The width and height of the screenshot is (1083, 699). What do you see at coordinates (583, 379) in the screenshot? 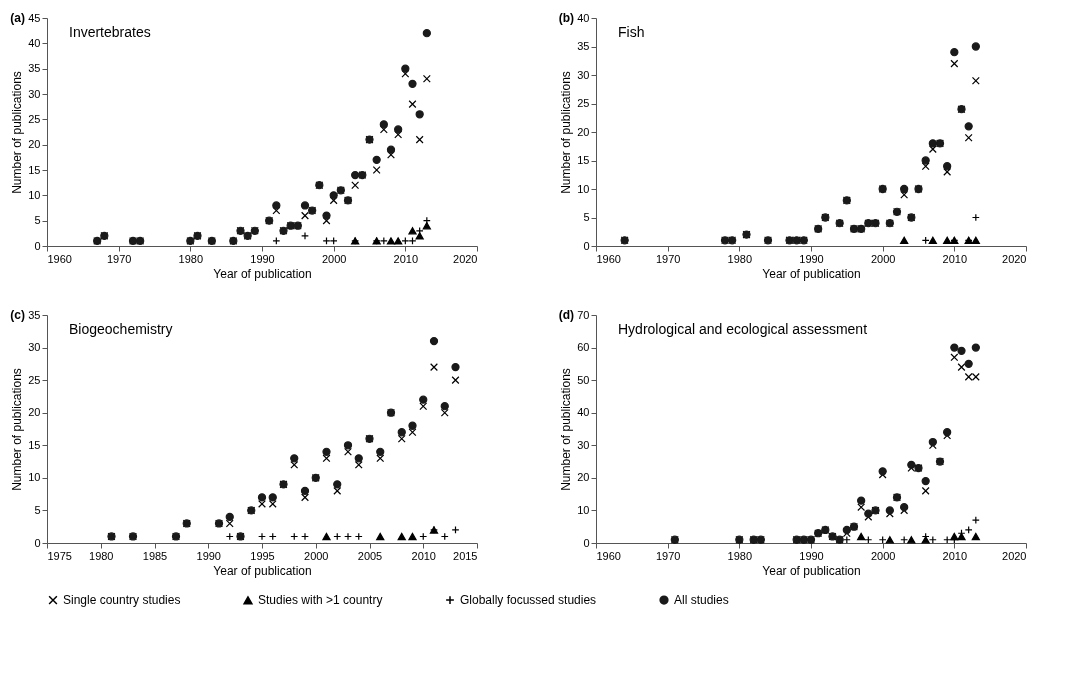
I see `y-tick-label: 50` at bounding box center [583, 379].